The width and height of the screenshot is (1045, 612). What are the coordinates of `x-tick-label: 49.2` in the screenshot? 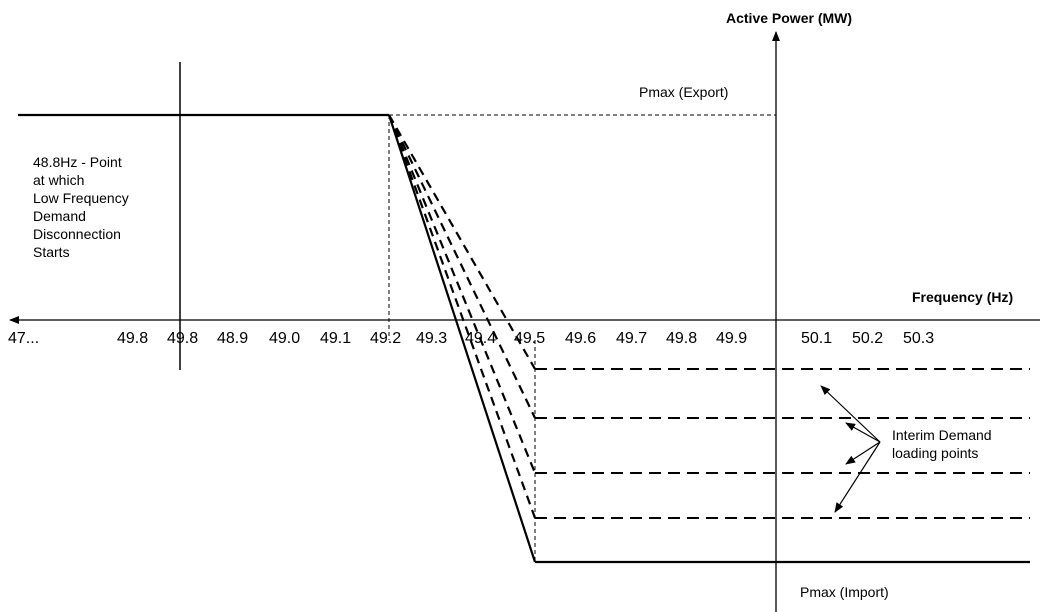 It's located at (385, 338).